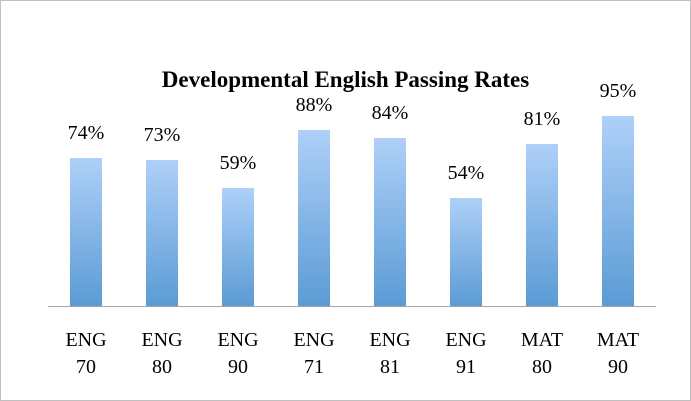 The height and width of the screenshot is (401, 691). Describe the element at coordinates (86, 133) in the screenshot. I see `data-label: 74%` at that location.